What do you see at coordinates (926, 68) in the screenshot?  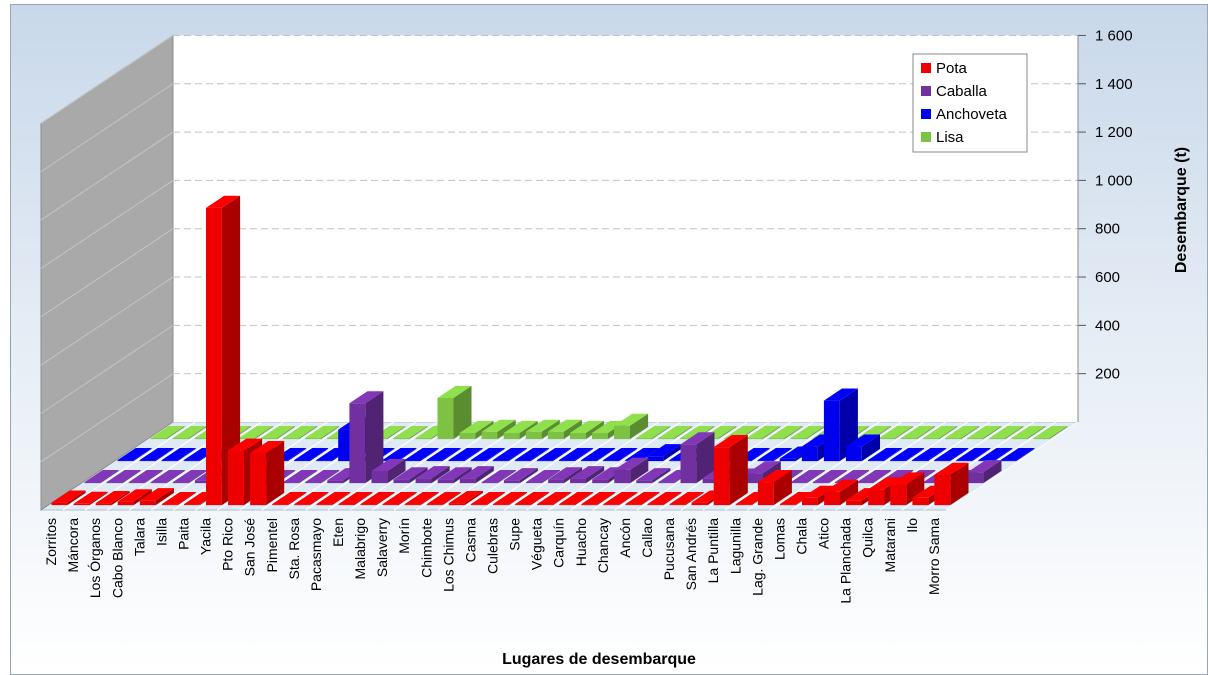 I see `legend-swatch-pota` at bounding box center [926, 68].